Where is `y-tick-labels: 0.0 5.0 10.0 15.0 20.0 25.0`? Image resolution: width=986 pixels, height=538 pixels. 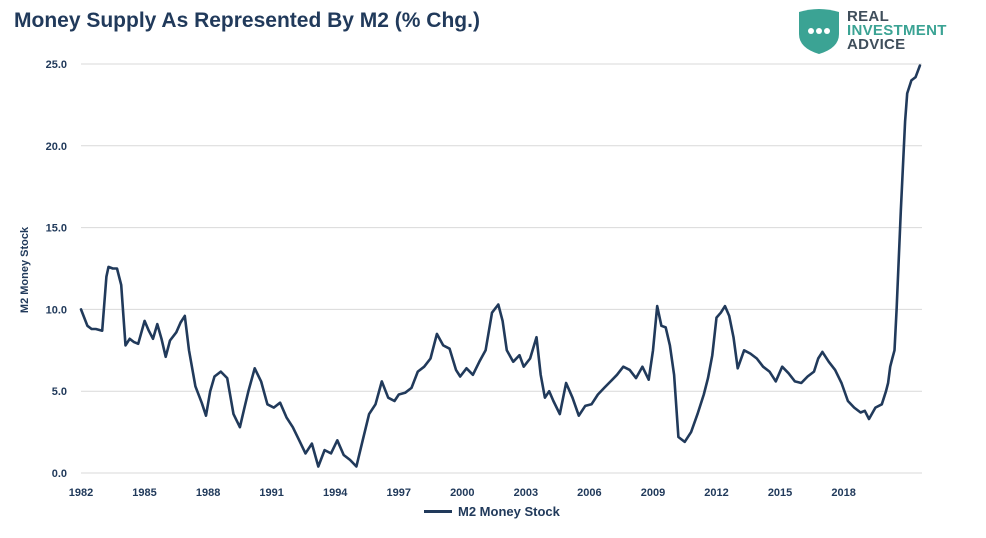 y-tick-labels: 0.0 5.0 10.0 15.0 20.0 25.0 is located at coordinates (56, 269).